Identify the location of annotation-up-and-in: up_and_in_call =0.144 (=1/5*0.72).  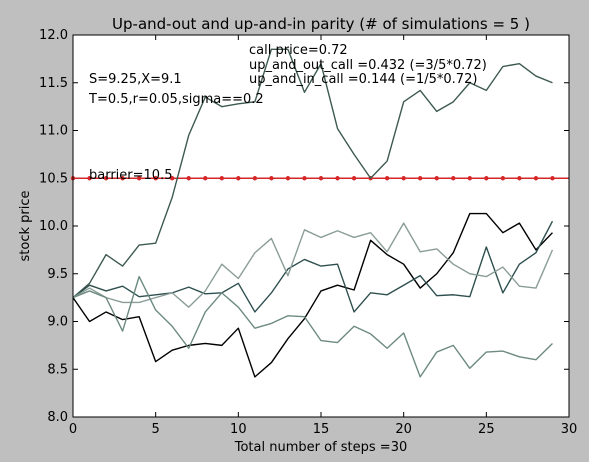
(363, 79).